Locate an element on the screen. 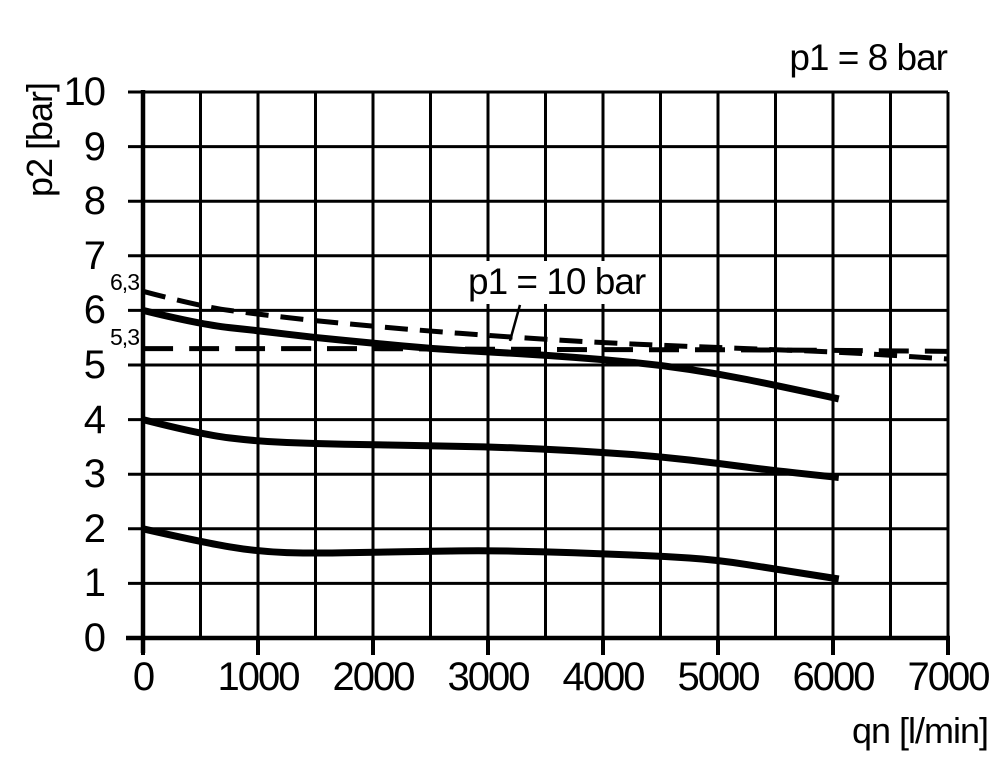 The width and height of the screenshot is (1000, 764). curve-p2-setting-6-bar-solid is located at coordinates (491, 355).